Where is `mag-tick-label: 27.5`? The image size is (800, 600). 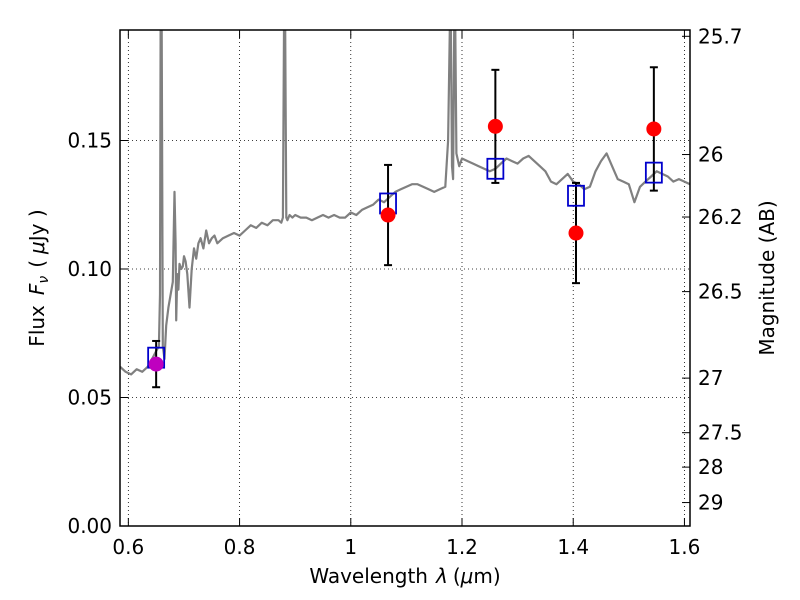
mag-tick-label: 27.5 is located at coordinates (720, 433).